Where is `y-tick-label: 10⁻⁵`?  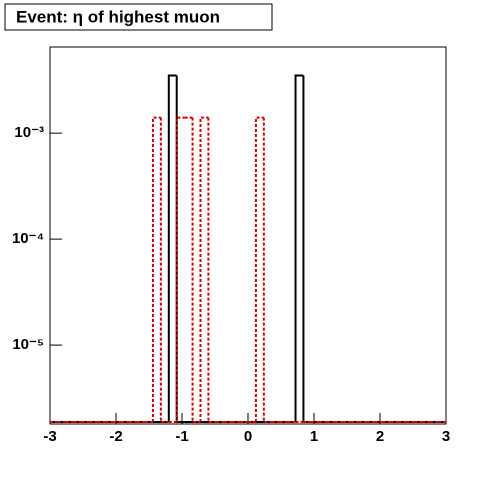
y-tick-label: 10⁻⁵ is located at coordinates (28, 344).